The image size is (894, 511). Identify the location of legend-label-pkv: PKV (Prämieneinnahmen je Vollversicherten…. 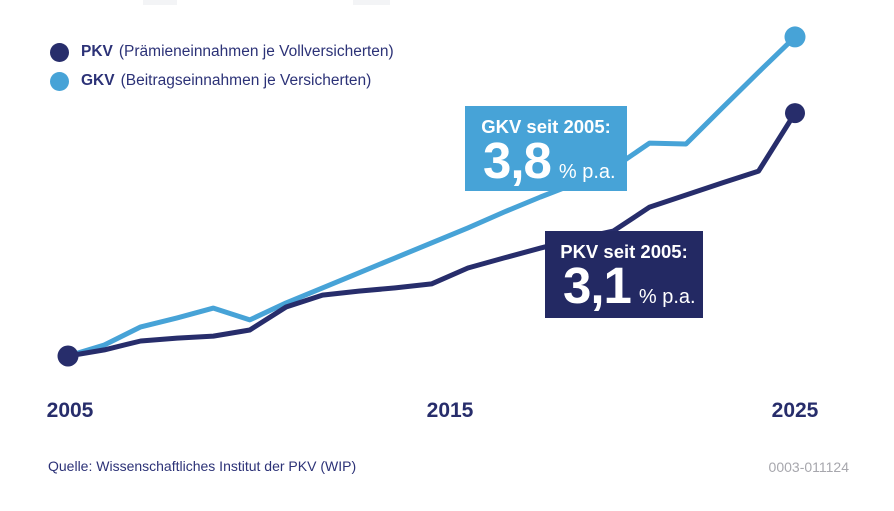
(237, 52).